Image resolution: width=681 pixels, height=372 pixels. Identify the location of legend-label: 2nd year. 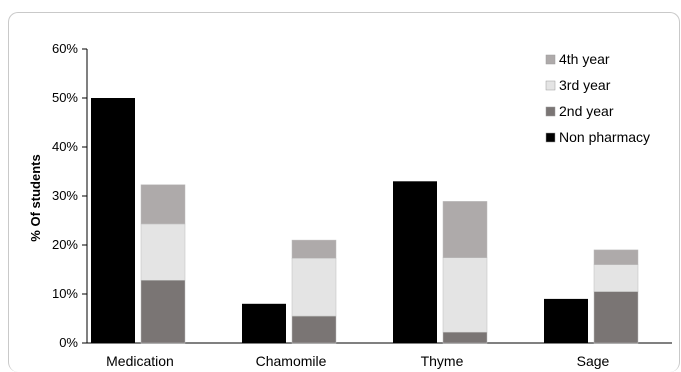
(586, 111).